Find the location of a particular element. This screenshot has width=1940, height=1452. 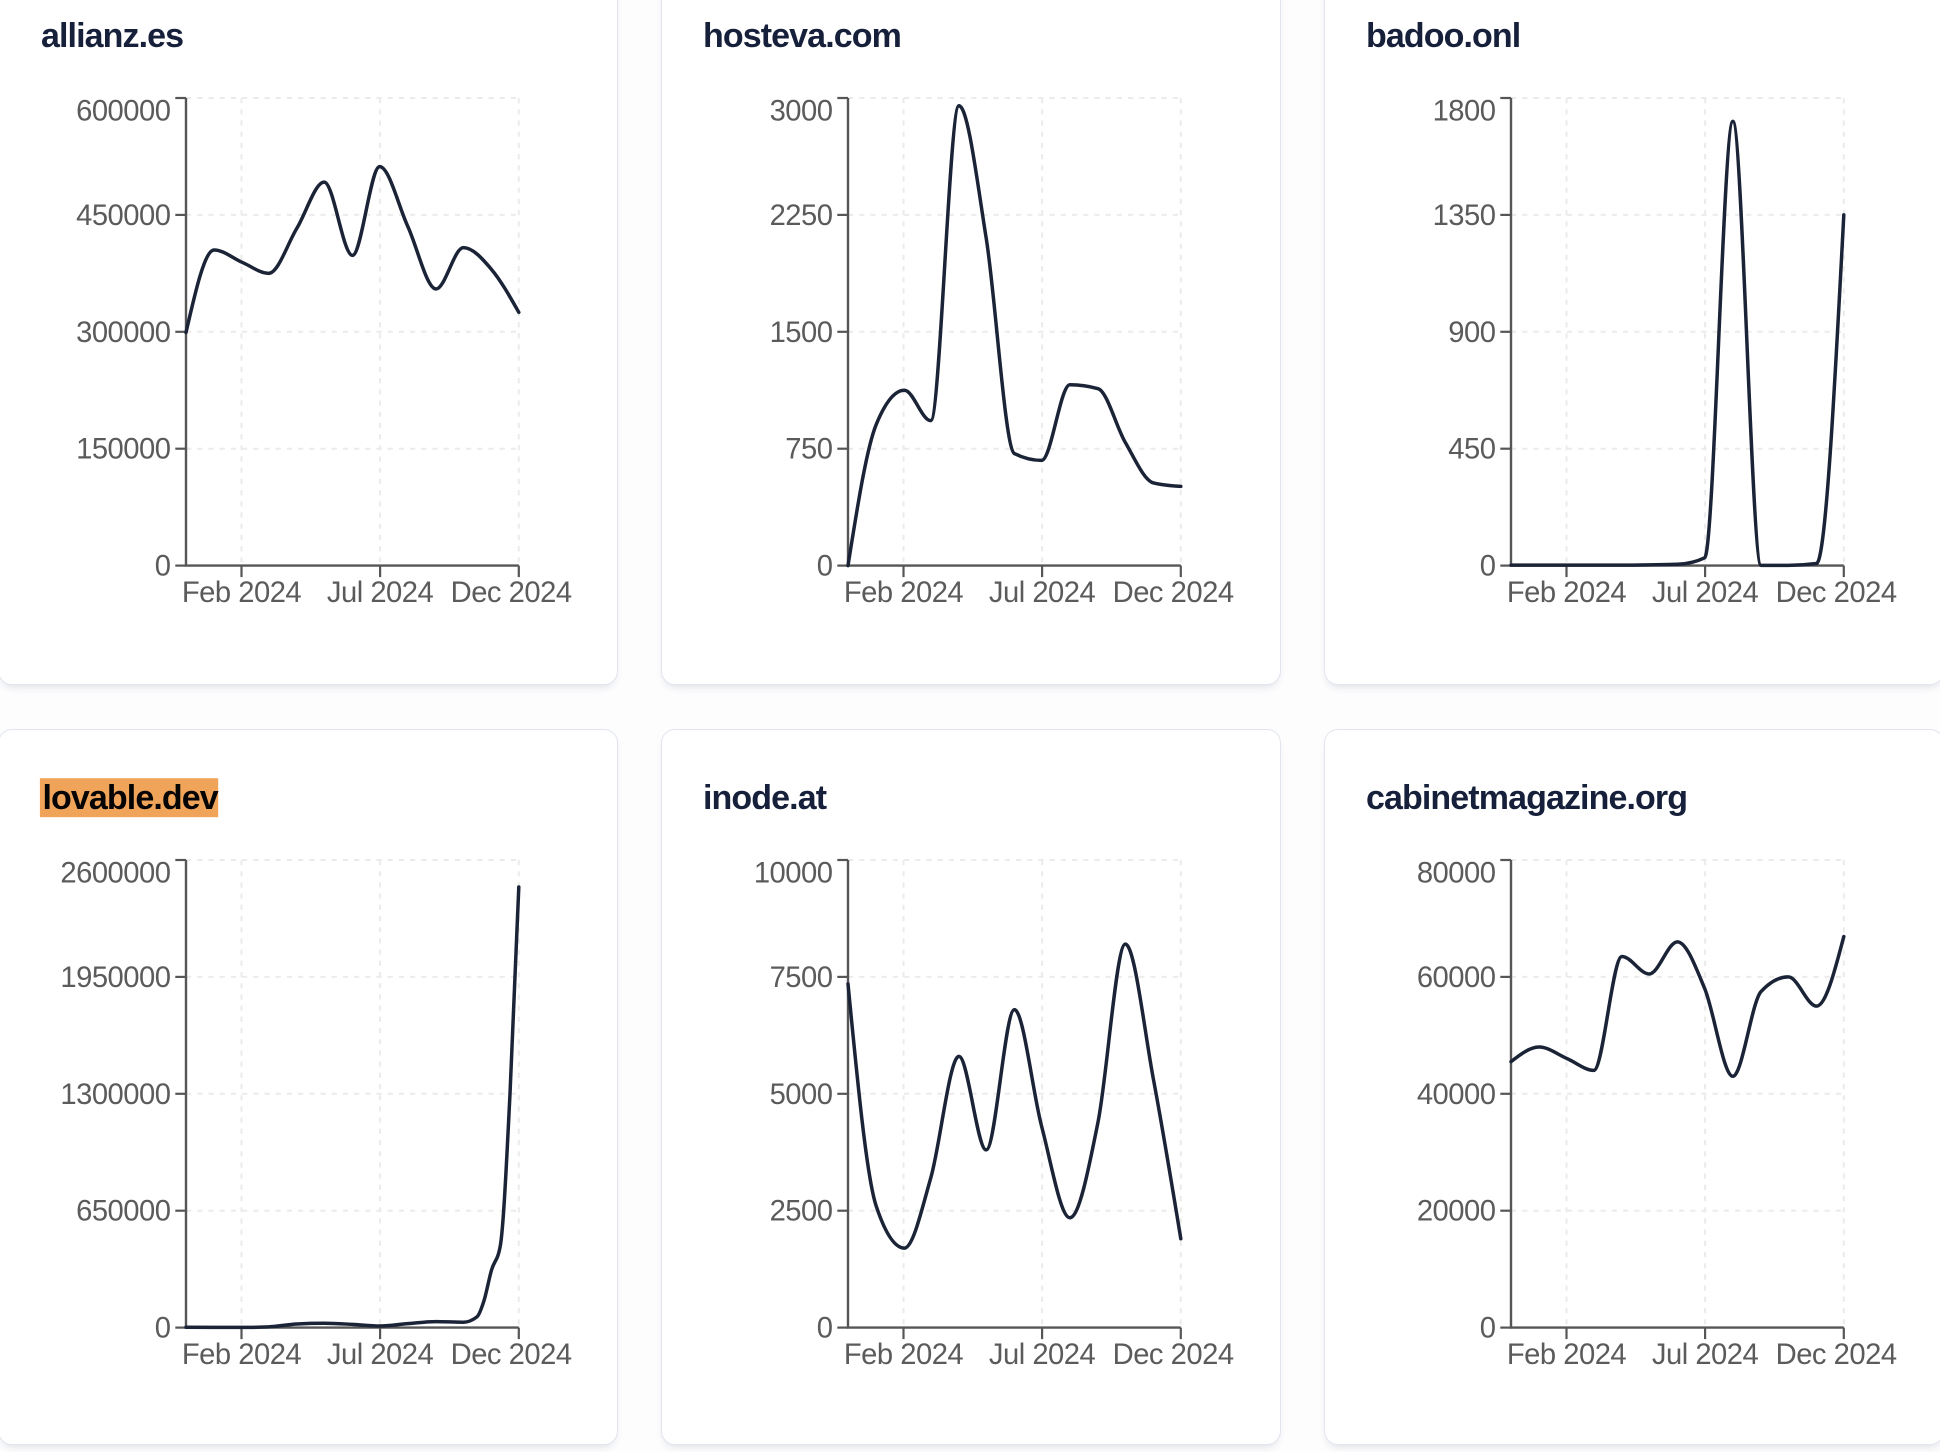

svg-text: 80000 is located at coordinates (1456, 874).